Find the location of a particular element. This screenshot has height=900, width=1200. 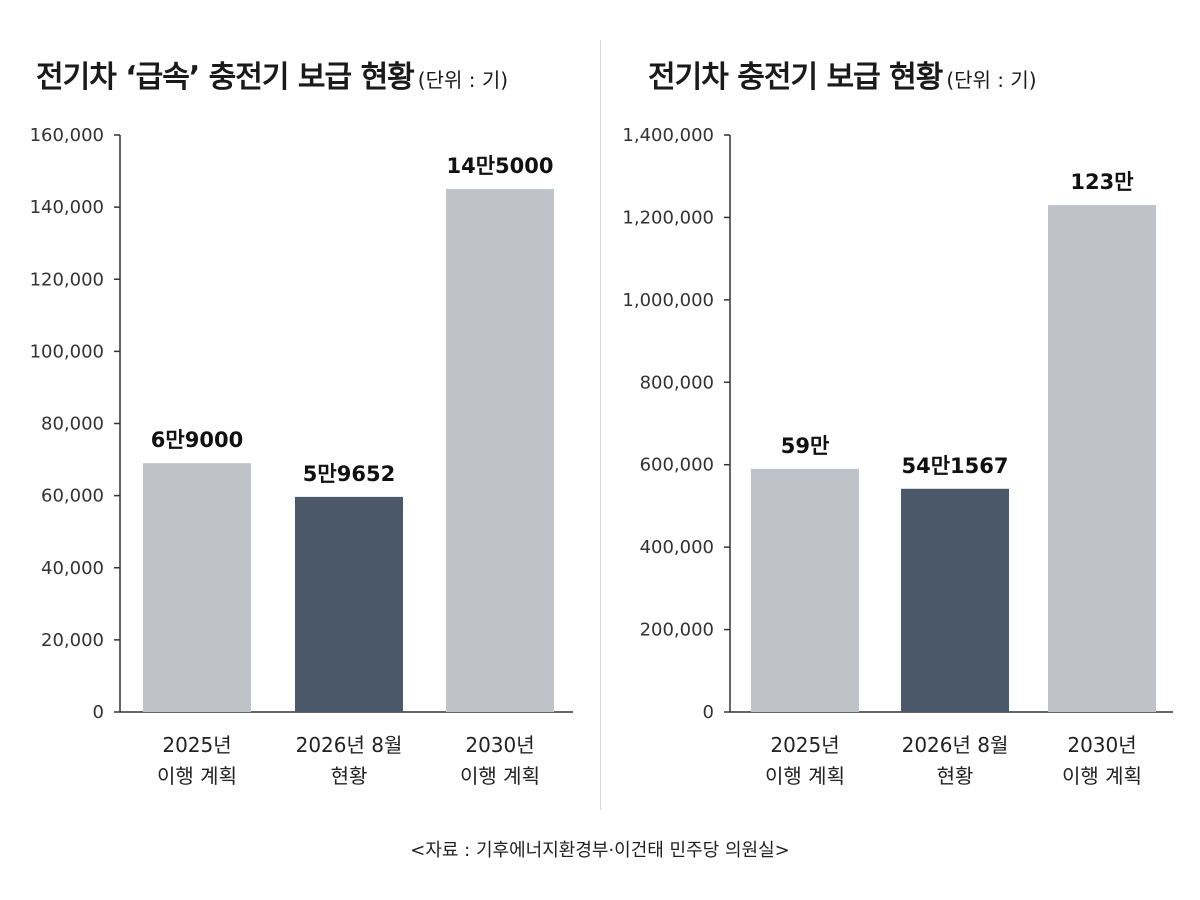

y-tick-label: 100,000 is located at coordinates (67, 351).